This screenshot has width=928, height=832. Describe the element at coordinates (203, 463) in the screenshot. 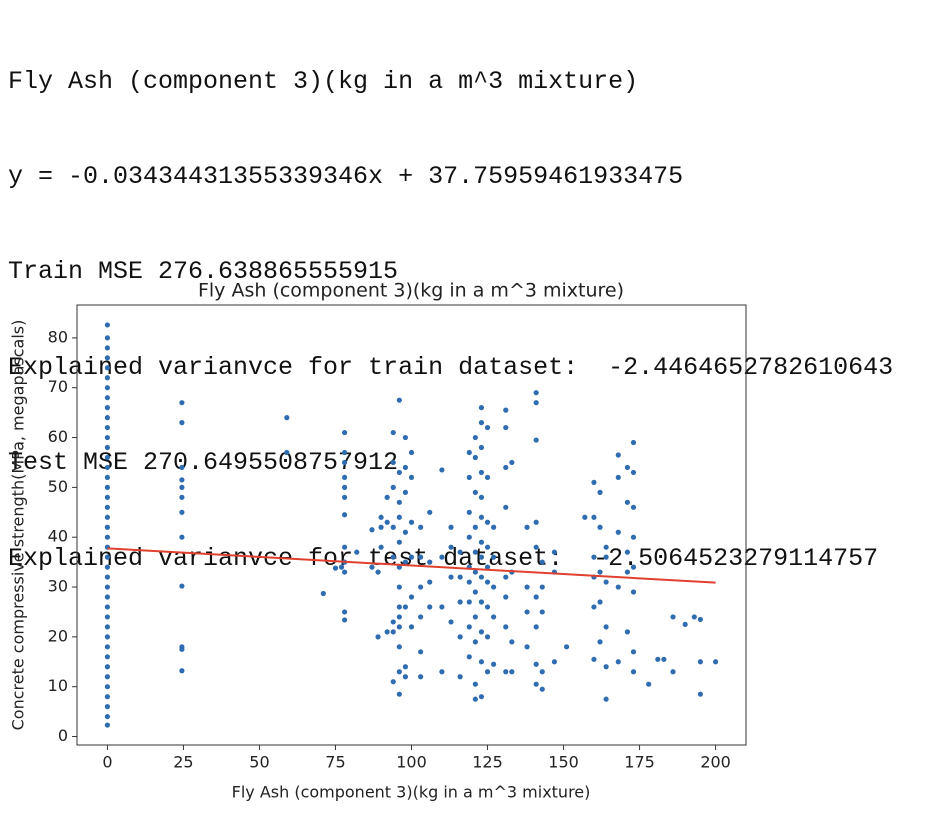

I see `output-line: Test MSE 270.6495508757912` at that location.